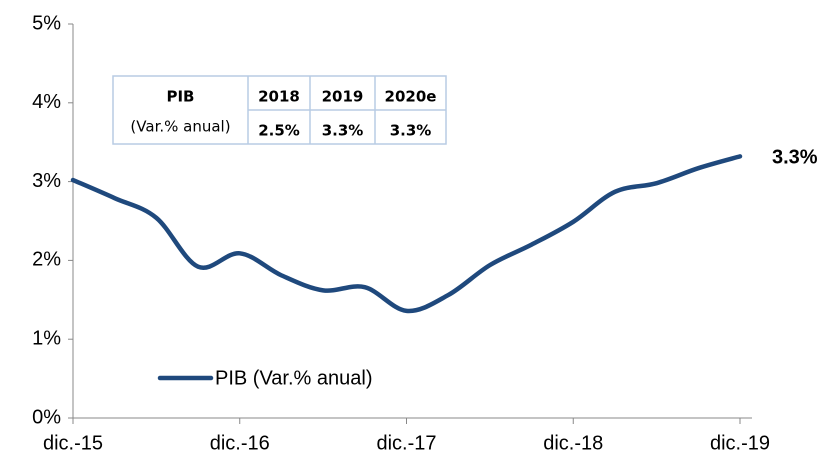  What do you see at coordinates (46, 102) in the screenshot?
I see `y-tick-label: 4%` at bounding box center [46, 102].